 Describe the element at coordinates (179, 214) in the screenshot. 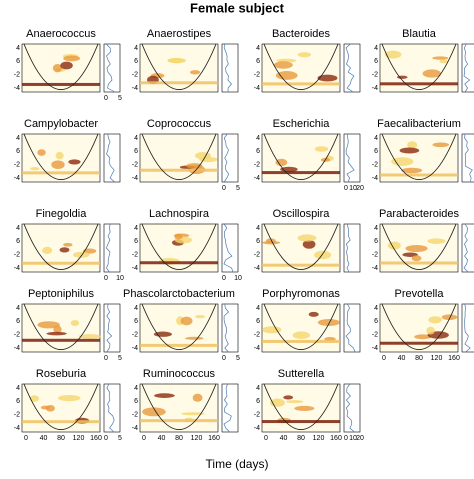

I see `panel-title: Lachnospira` at that location.